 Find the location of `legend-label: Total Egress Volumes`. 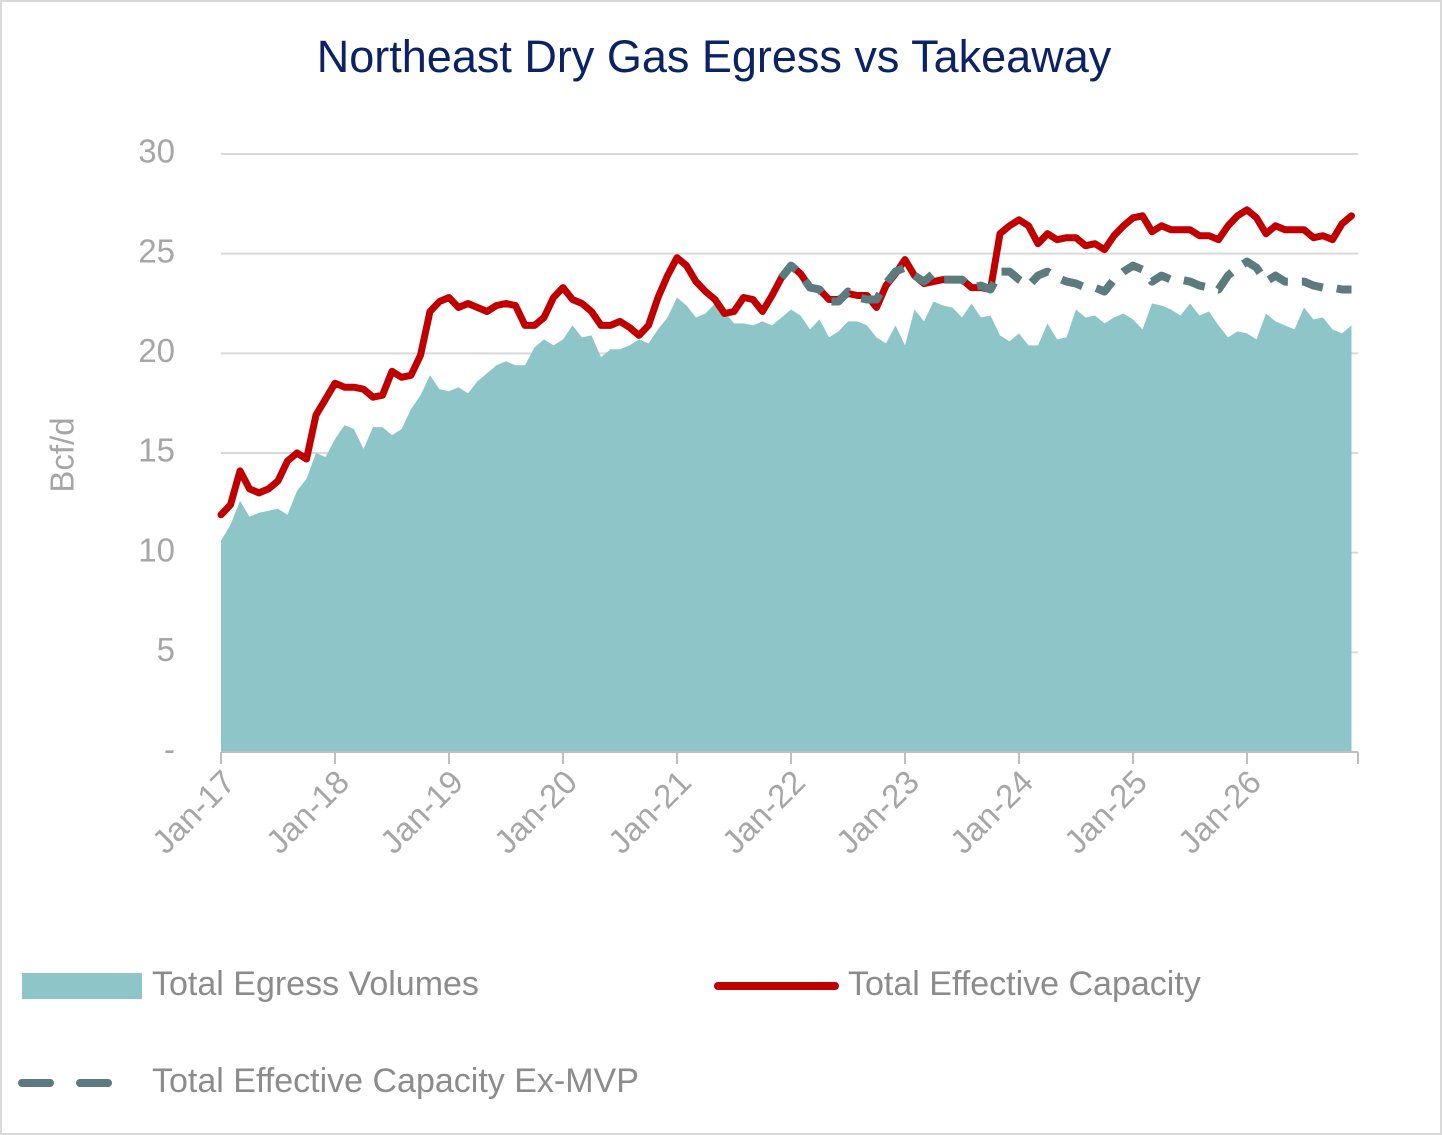

legend-label: Total Egress Volumes is located at coordinates (315, 984).